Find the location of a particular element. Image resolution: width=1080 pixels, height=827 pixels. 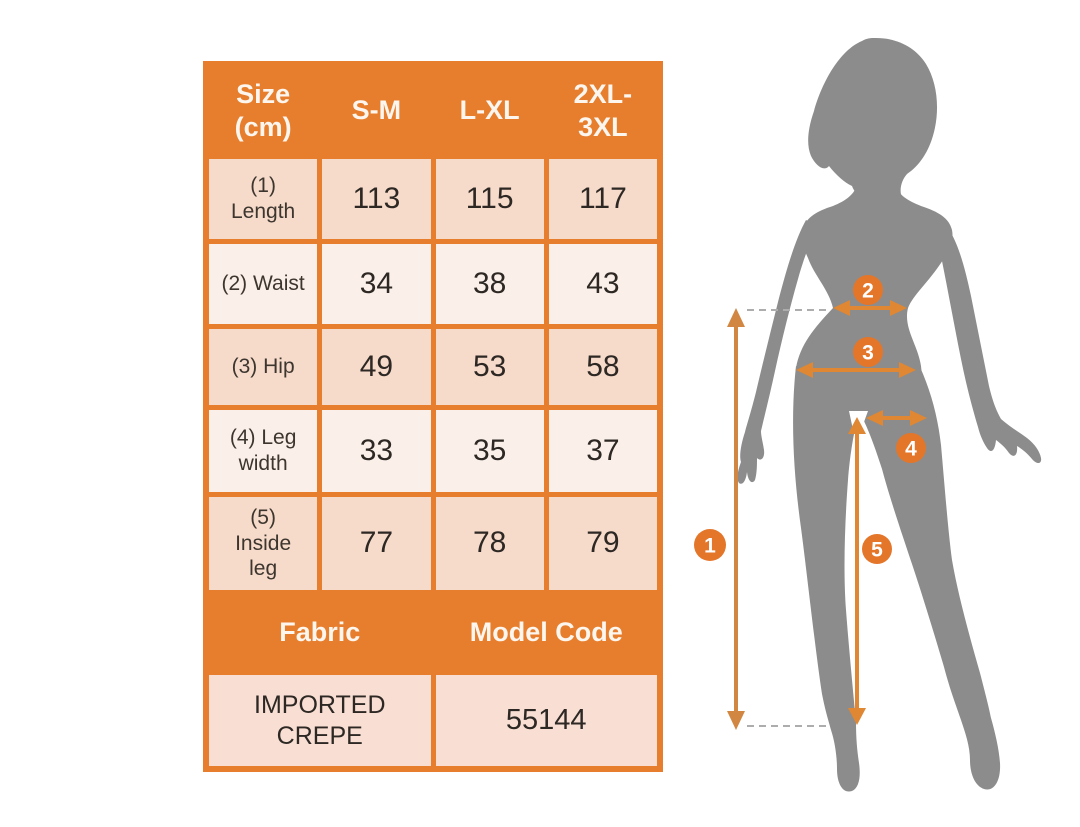

cell-inside-leg-2xl-3xl: 79 is located at coordinates (602, 543).